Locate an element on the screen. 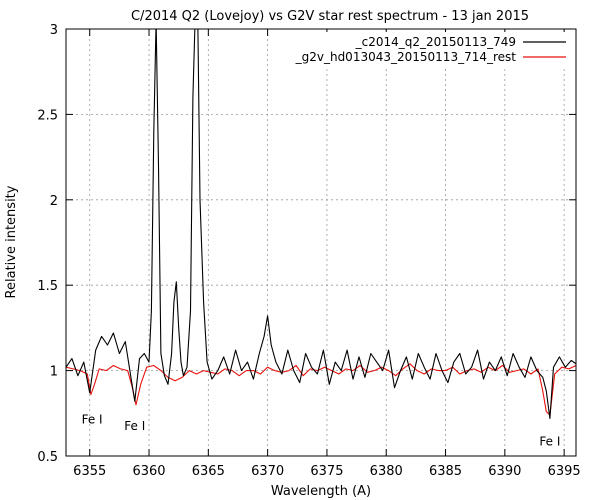  x-tick-label: 6355 is located at coordinates (89, 471).